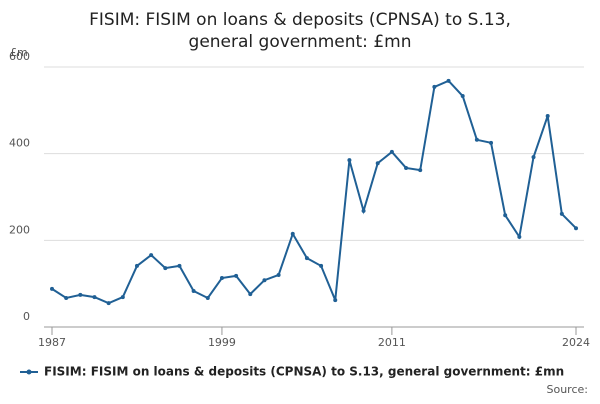 This screenshot has height=404, width=600. Describe the element at coordinates (26, 316) in the screenshot. I see `y-tick-label: 0` at that location.